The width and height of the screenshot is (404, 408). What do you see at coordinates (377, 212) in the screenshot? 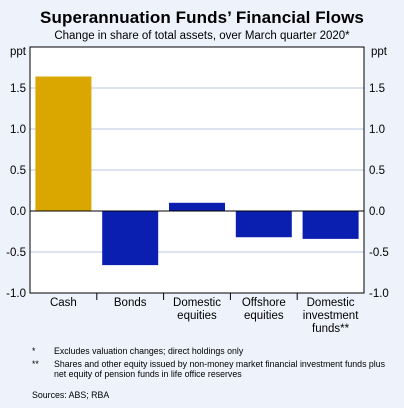
I see `y-tick-label-right: 0.0` at bounding box center [377, 212].